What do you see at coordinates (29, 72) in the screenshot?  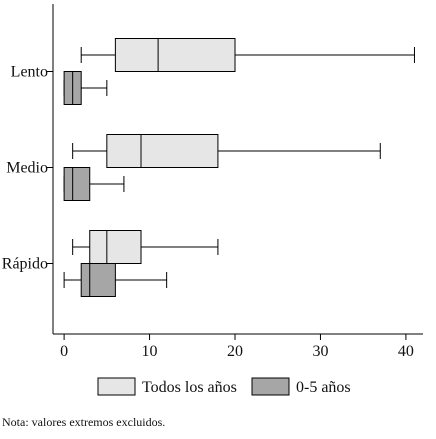 I see `category-label: Lento` at bounding box center [29, 72].